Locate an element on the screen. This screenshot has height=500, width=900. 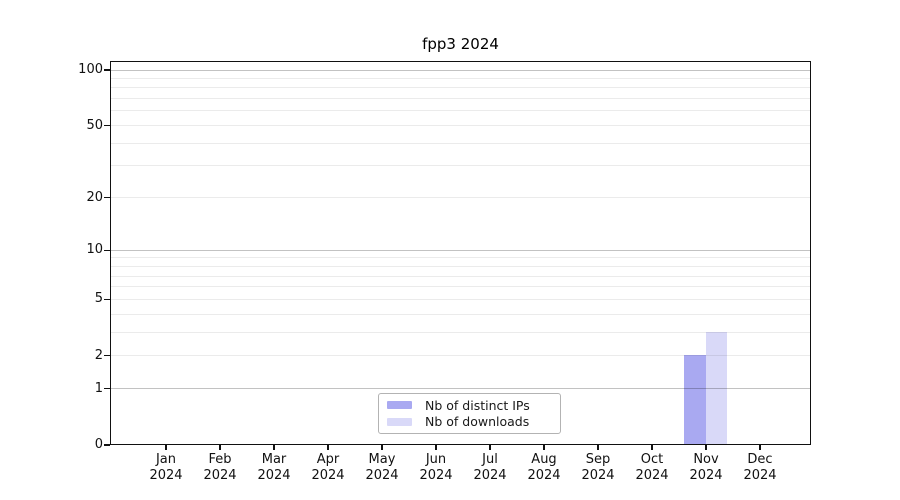
x-tick-label: Oct 2024 is located at coordinates (652, 467).